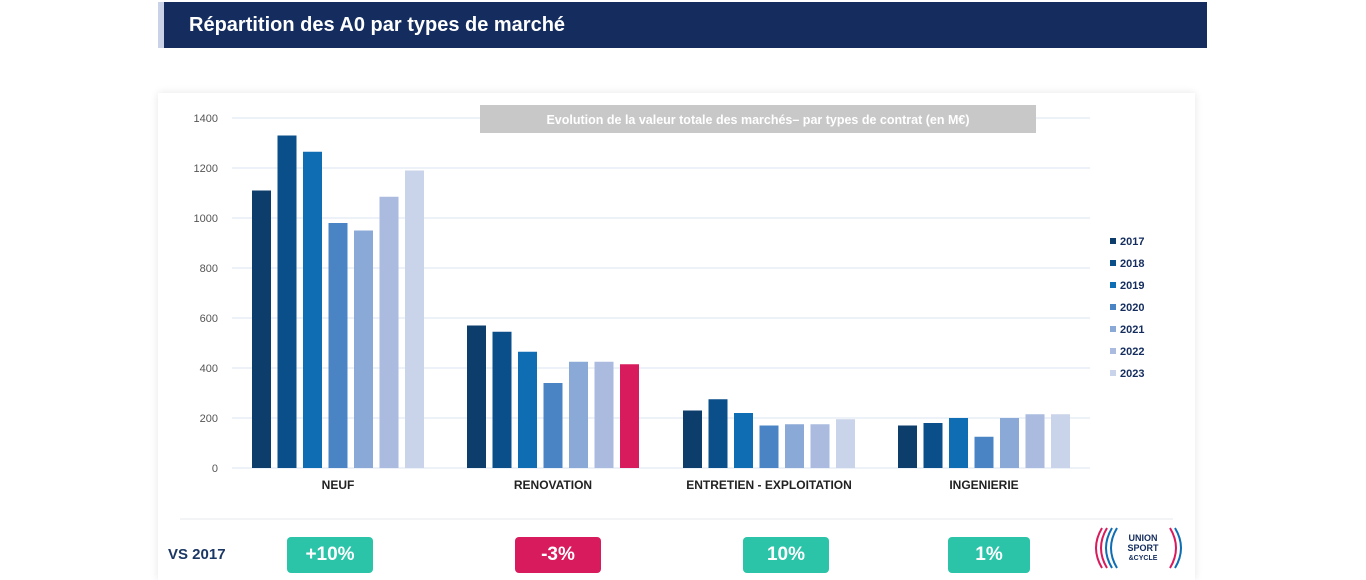 Image resolution: width=1366 pixels, height=580 pixels. What do you see at coordinates (476, 396) in the screenshot?
I see `bar-1-2017` at bounding box center [476, 396].